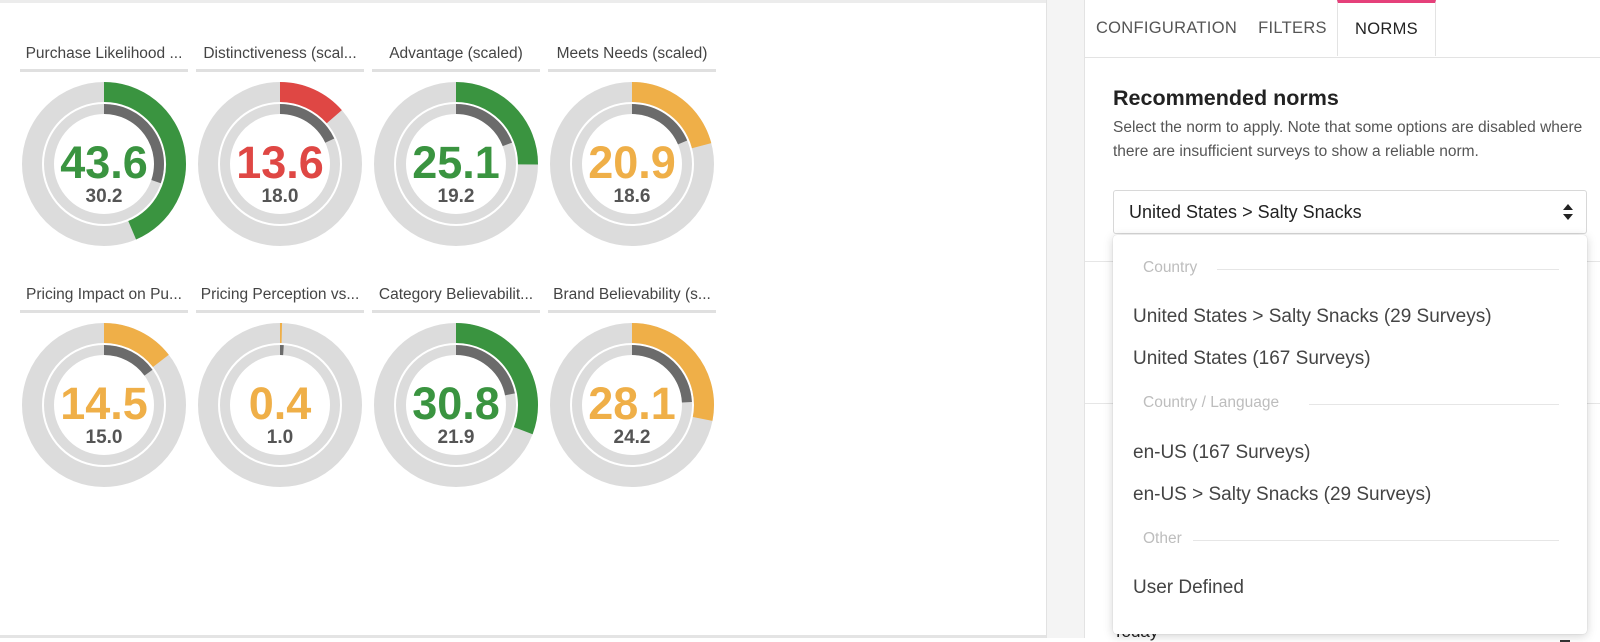  I want to click on donut-gauge: 30.821.9, so click(456, 405).